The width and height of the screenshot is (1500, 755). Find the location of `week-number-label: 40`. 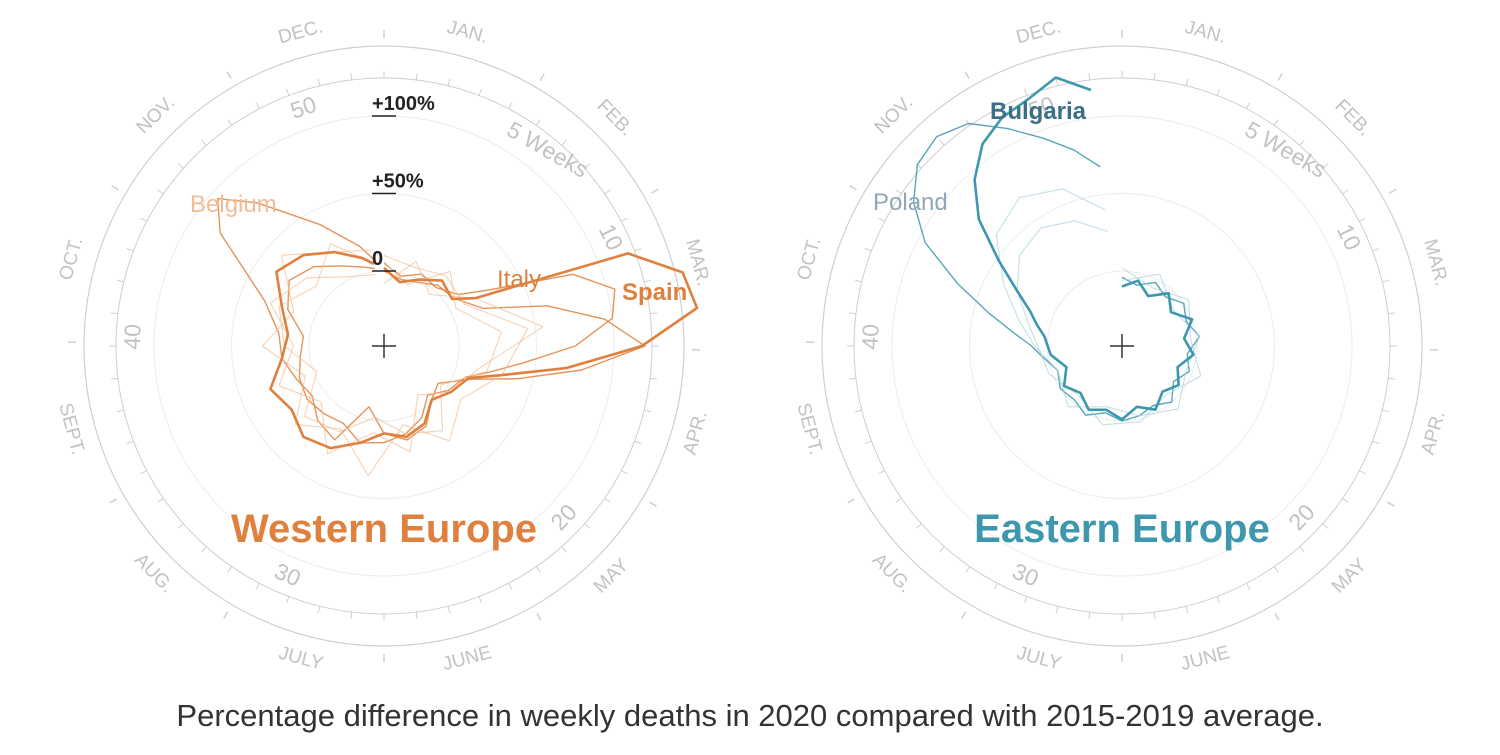

week-number-label: 40 is located at coordinates (132, 337).